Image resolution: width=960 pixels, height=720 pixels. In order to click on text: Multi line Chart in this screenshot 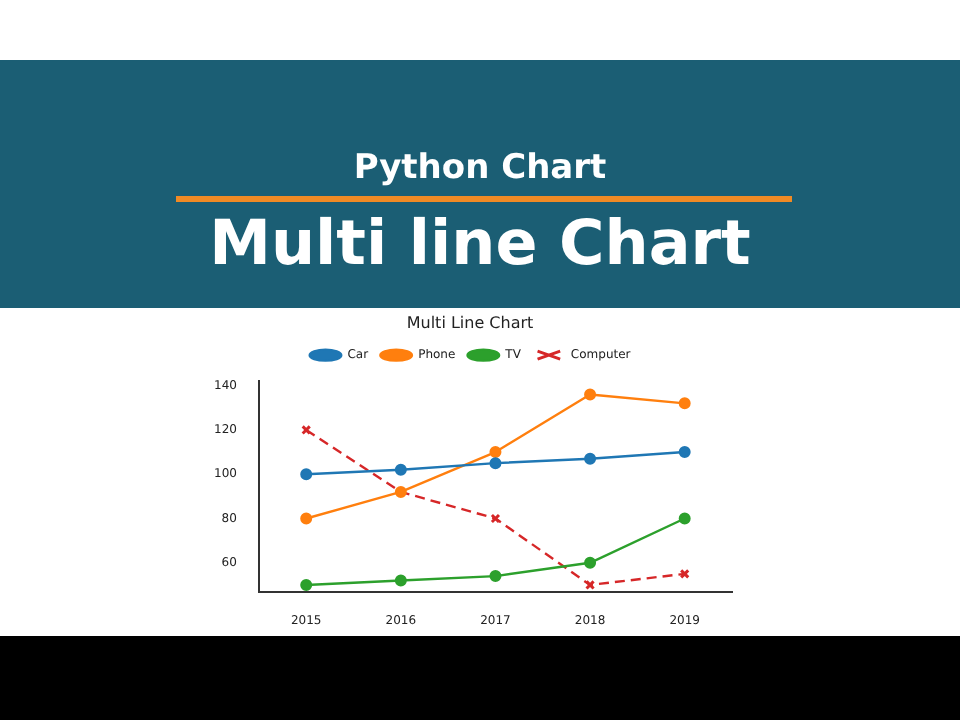, I will do `click(480, 244)`.